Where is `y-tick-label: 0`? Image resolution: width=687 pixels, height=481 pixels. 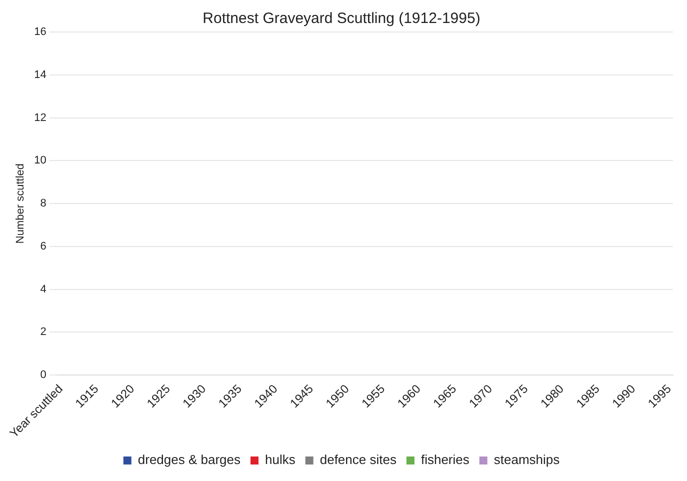 y-tick-label: 0 is located at coordinates (43, 375).